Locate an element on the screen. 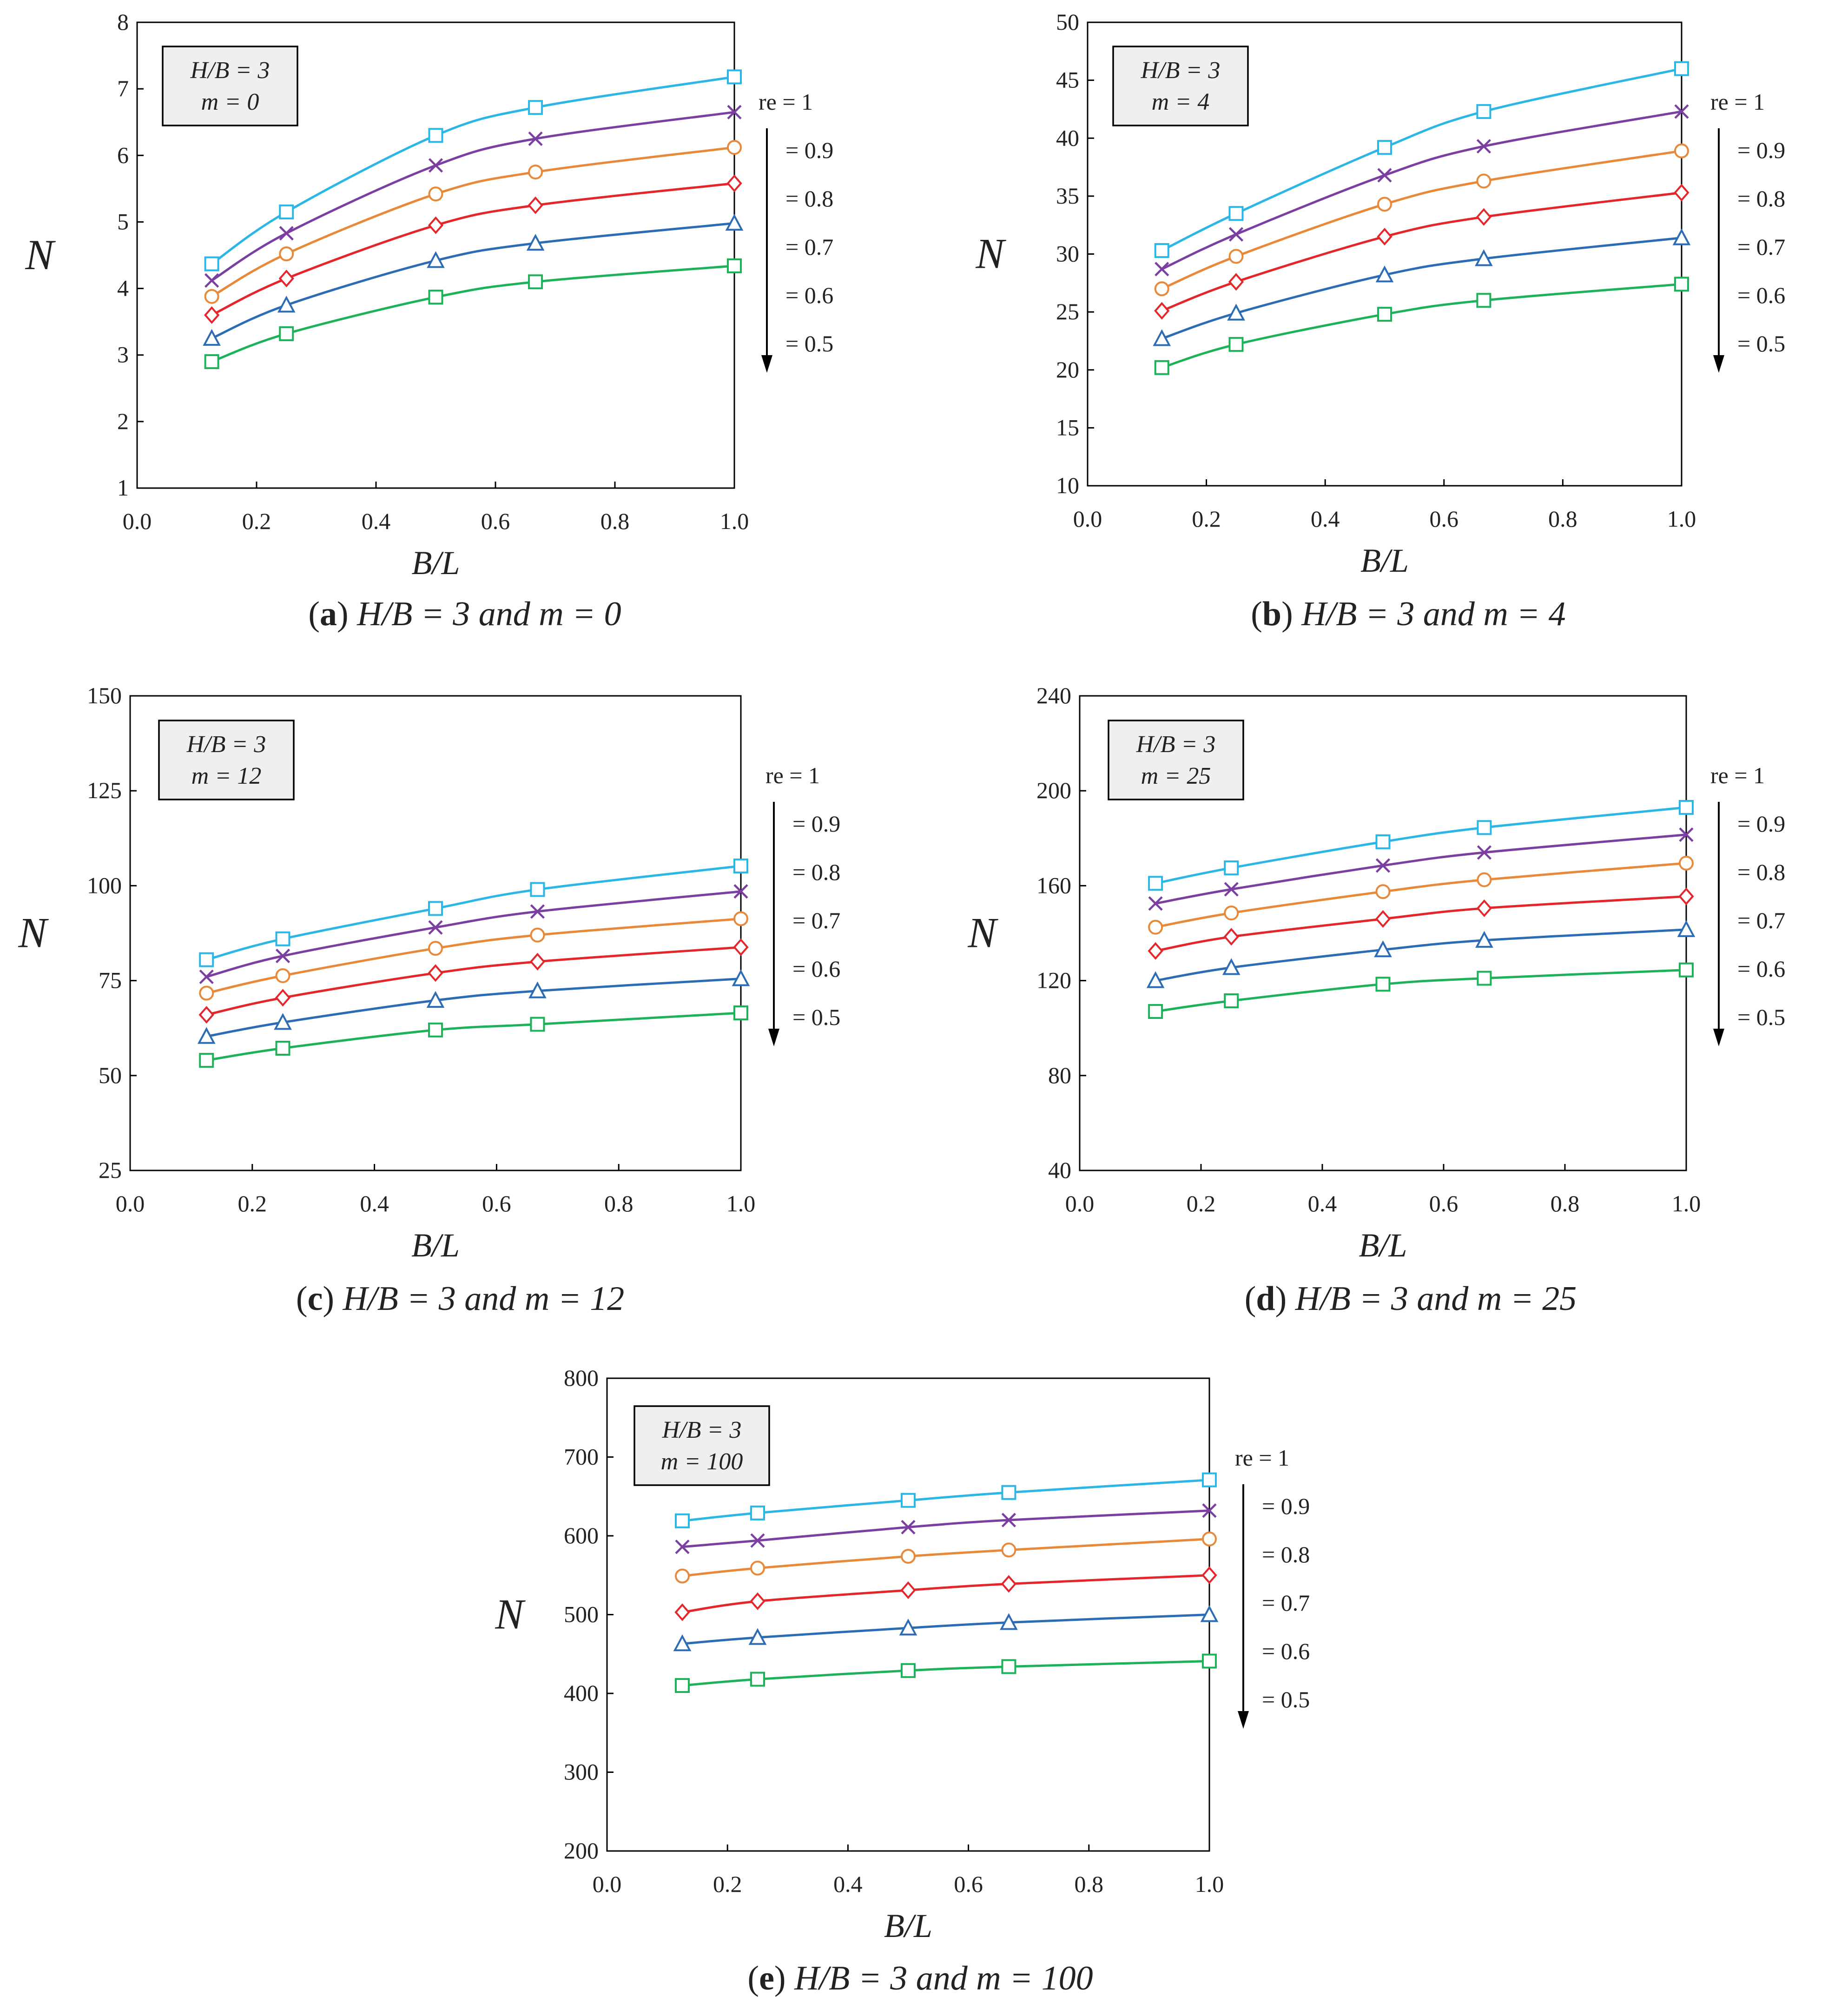  caption-close: ) is located at coordinates (333, 1299).